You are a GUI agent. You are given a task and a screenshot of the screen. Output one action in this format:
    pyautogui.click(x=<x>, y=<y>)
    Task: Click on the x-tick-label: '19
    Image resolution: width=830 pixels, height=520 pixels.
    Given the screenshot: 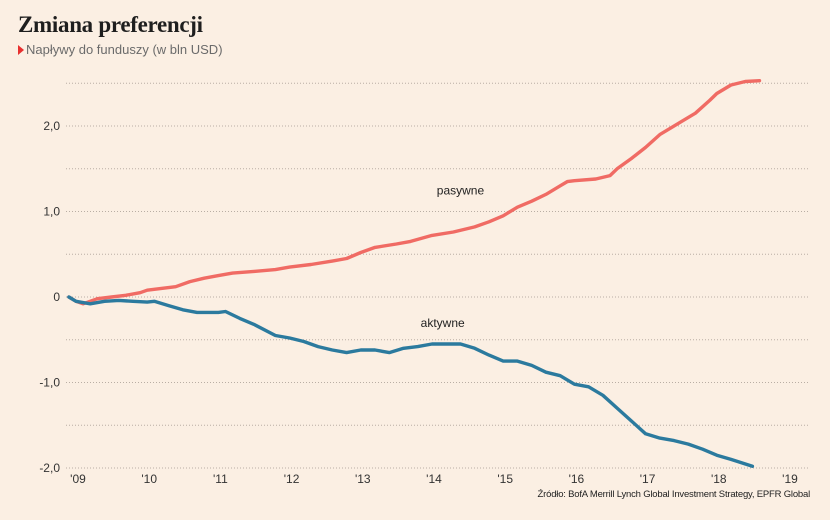 What is the action you would take?
    pyautogui.click(x=790, y=479)
    